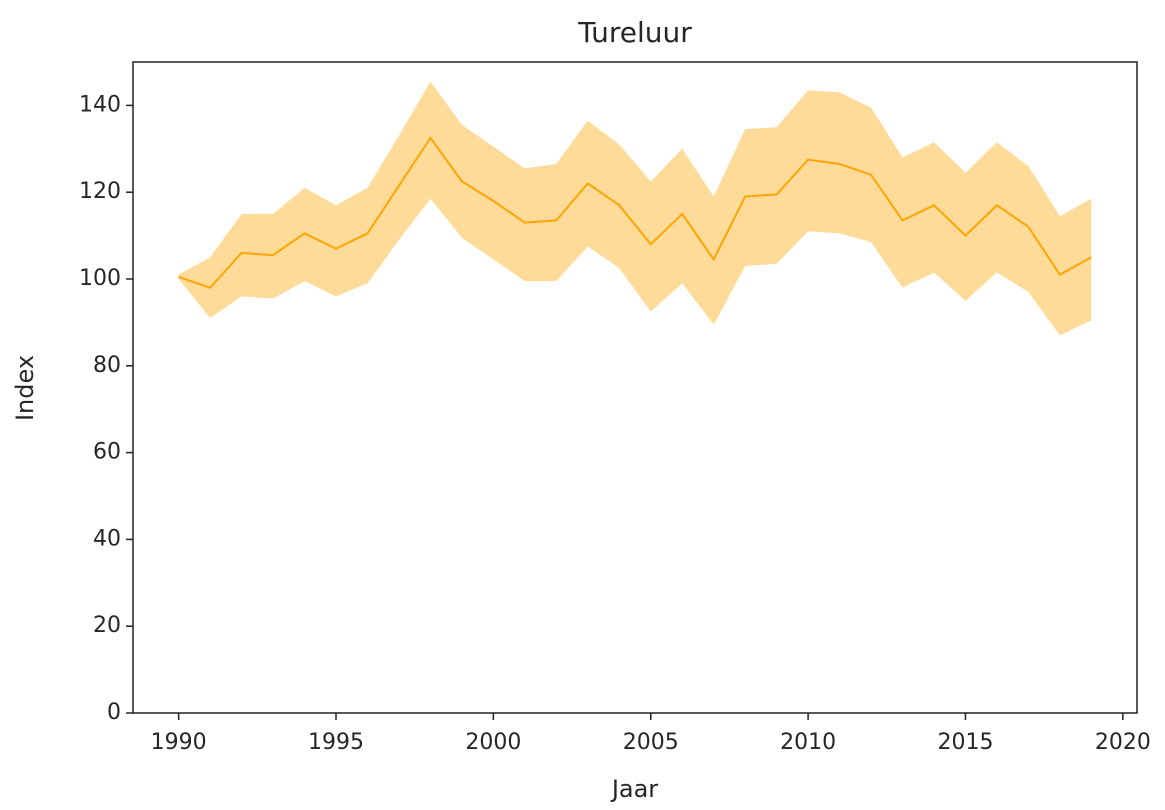 The width and height of the screenshot is (1165, 810). Describe the element at coordinates (1123, 742) in the screenshot. I see `x-tick-label: 2020` at that location.